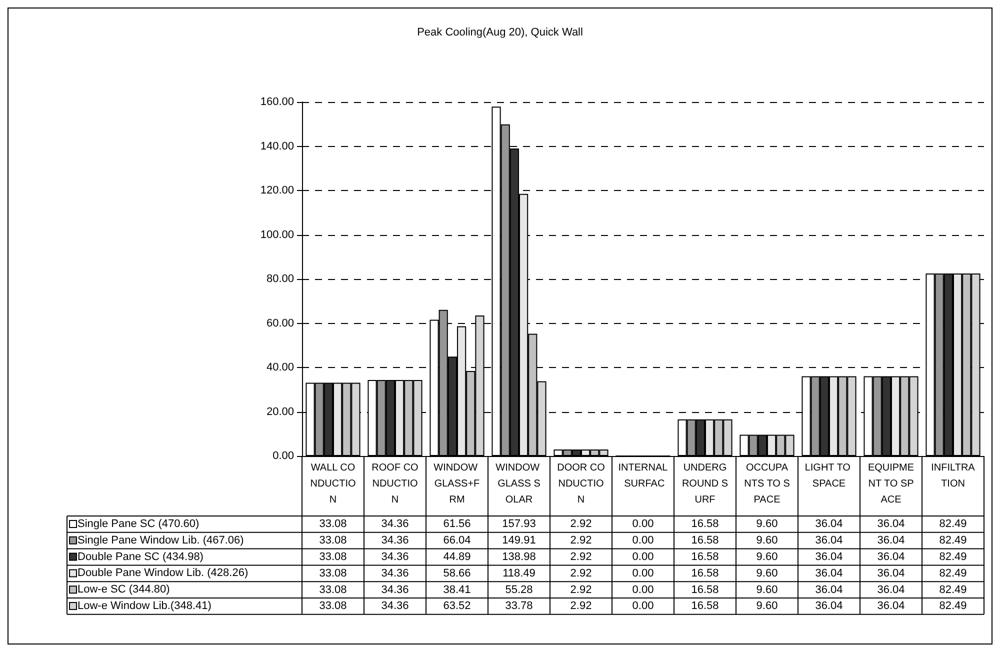 Image resolution: width=1000 pixels, height=654 pixels. What do you see at coordinates (519, 573) in the screenshot?
I see `data-label: 118.49` at bounding box center [519, 573].